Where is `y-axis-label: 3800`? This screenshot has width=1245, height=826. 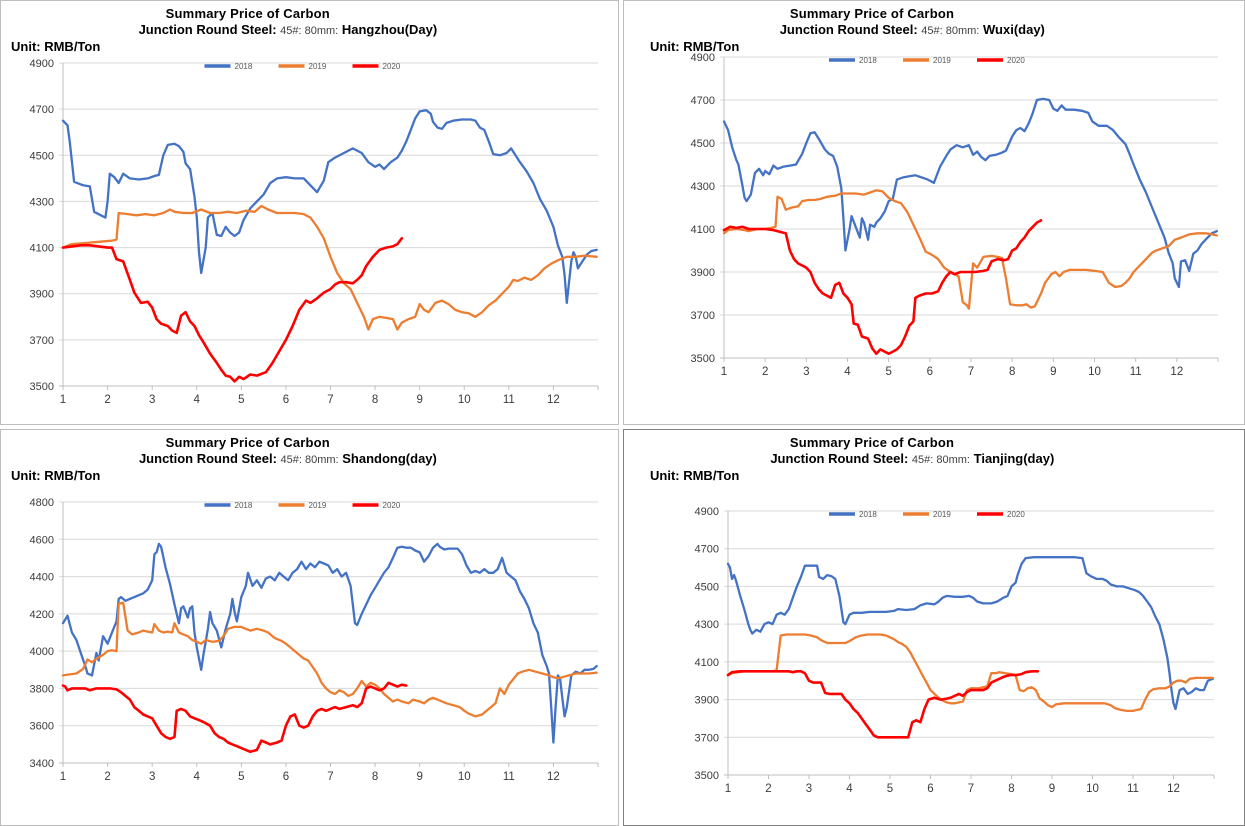 y-axis-label: 3800 is located at coordinates (42, 689).